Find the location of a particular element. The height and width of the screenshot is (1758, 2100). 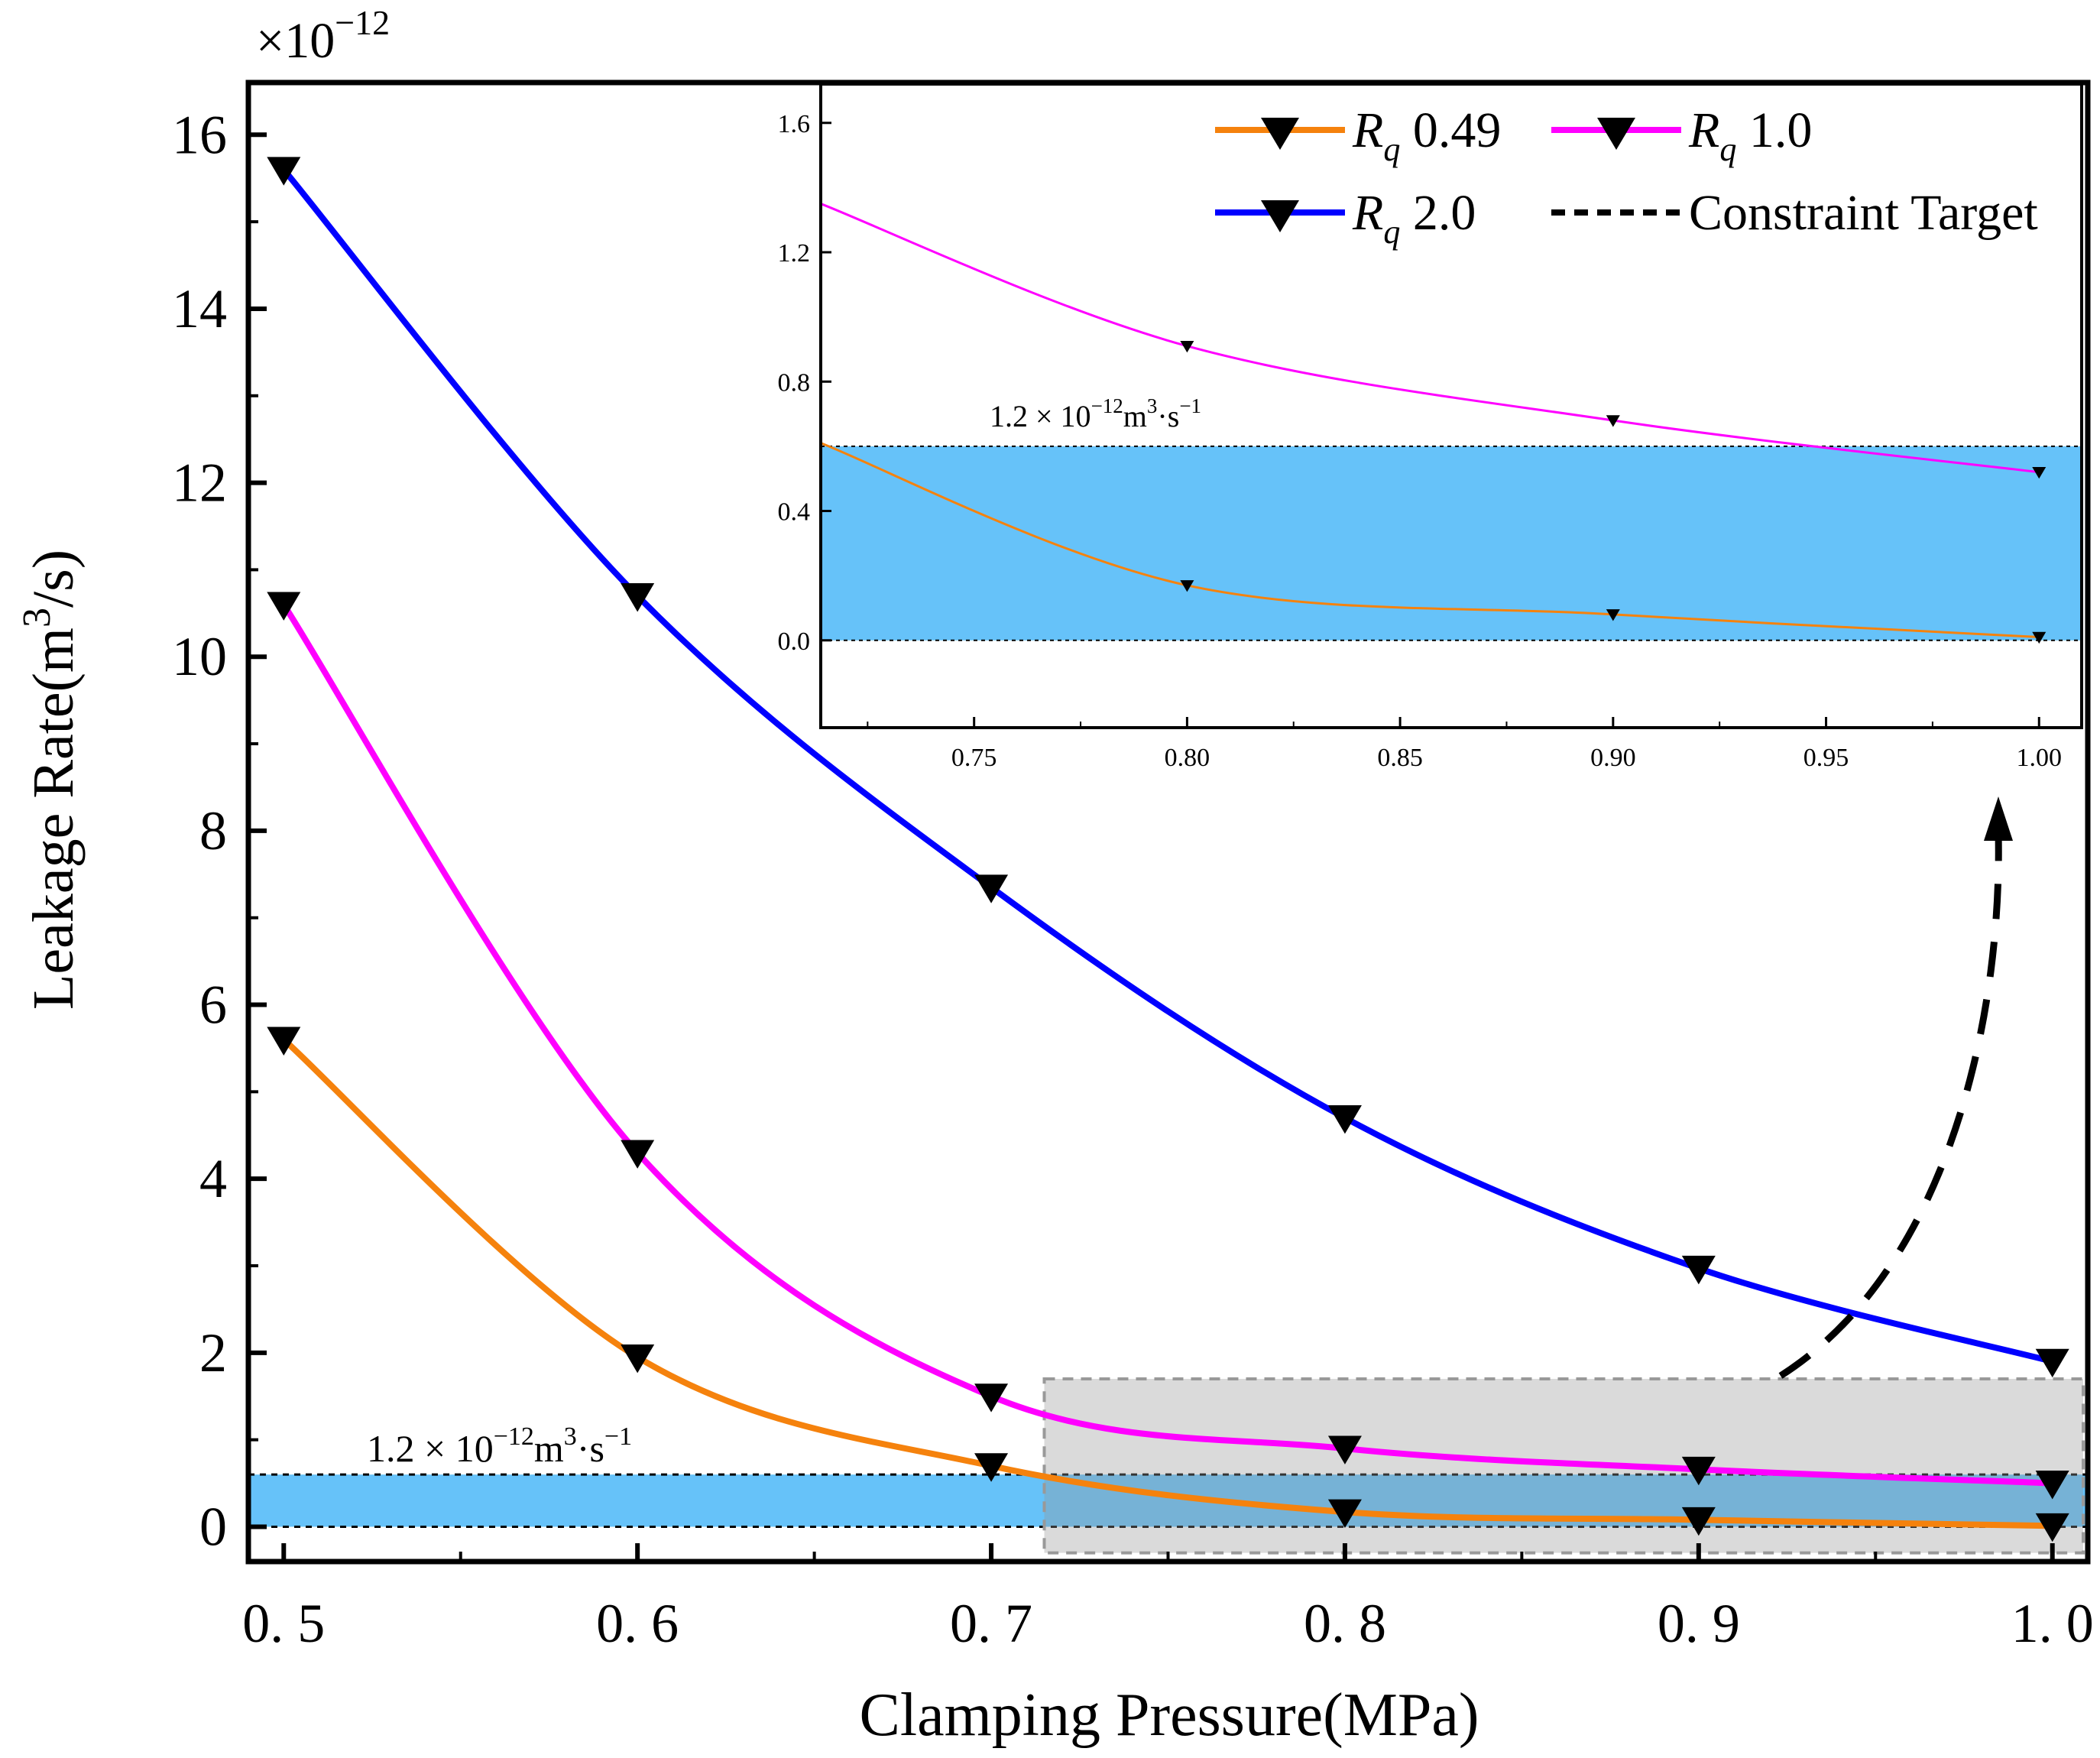

main-constraint-label: 1.2 × 10−12m3·s−1 is located at coordinates (499, 1446).